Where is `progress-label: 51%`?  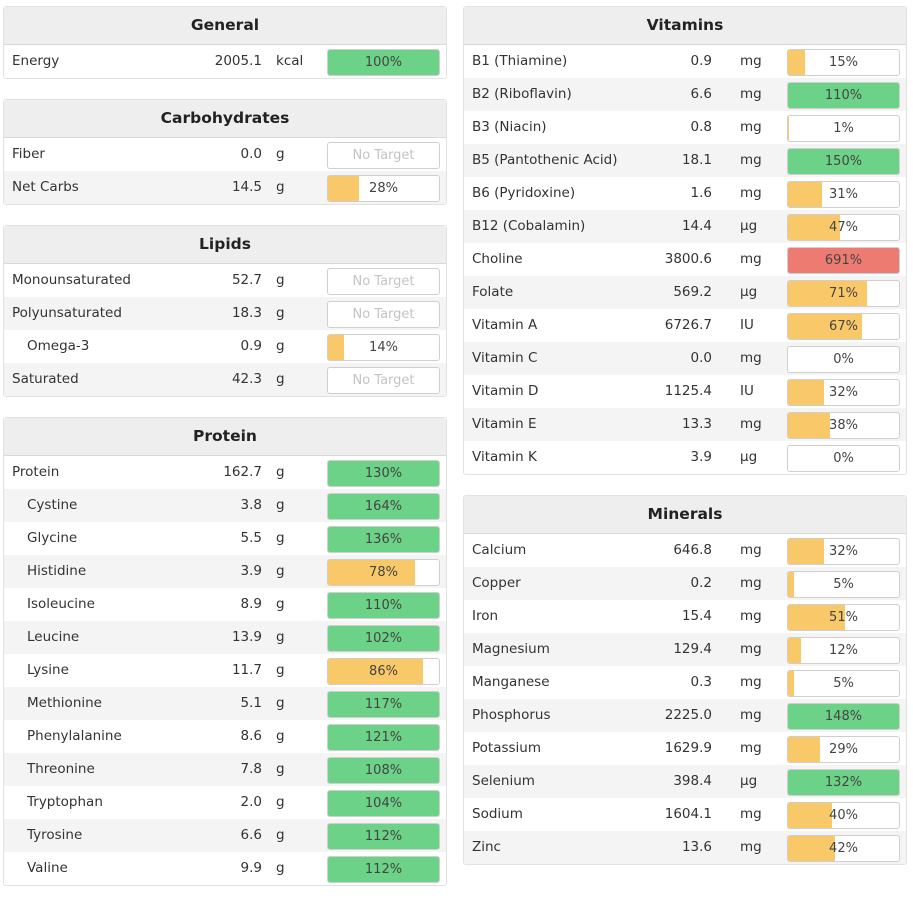 progress-label: 51% is located at coordinates (843, 617).